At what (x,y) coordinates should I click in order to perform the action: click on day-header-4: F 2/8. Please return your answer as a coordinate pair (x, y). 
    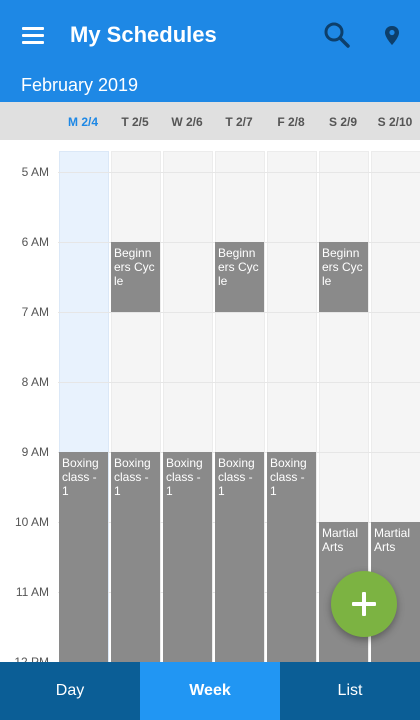
    Looking at the image, I should click on (291, 122).